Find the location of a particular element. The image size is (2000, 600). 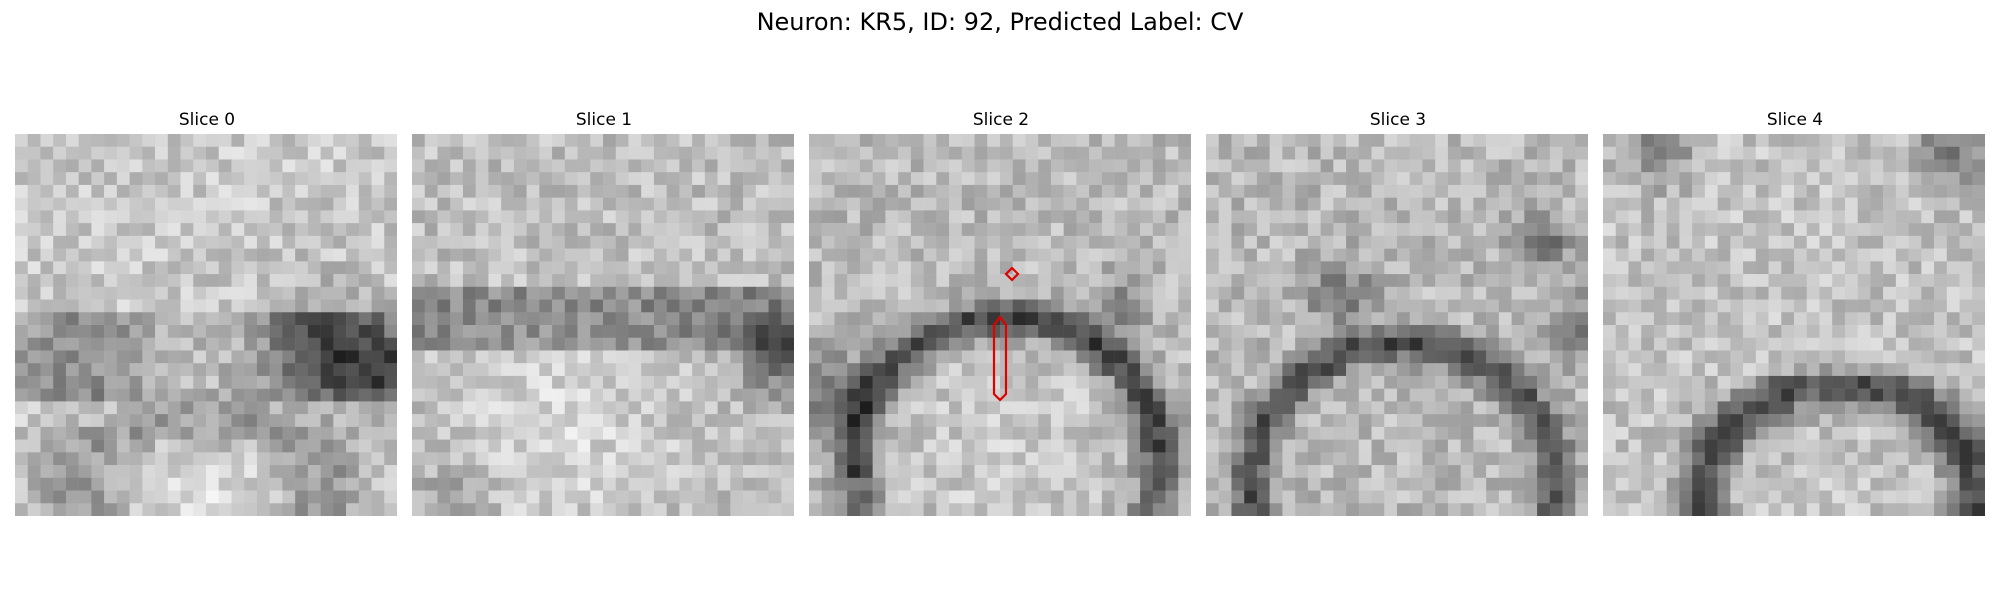

slice-panel-0: Slice 0 is located at coordinates (207, 312).